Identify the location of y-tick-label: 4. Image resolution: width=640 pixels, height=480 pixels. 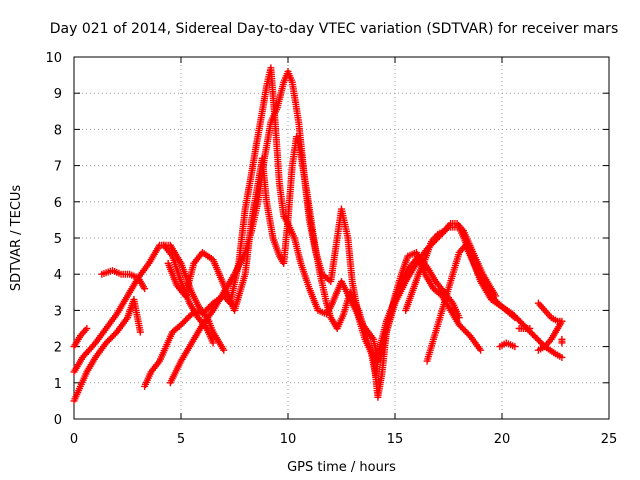
(58, 275).